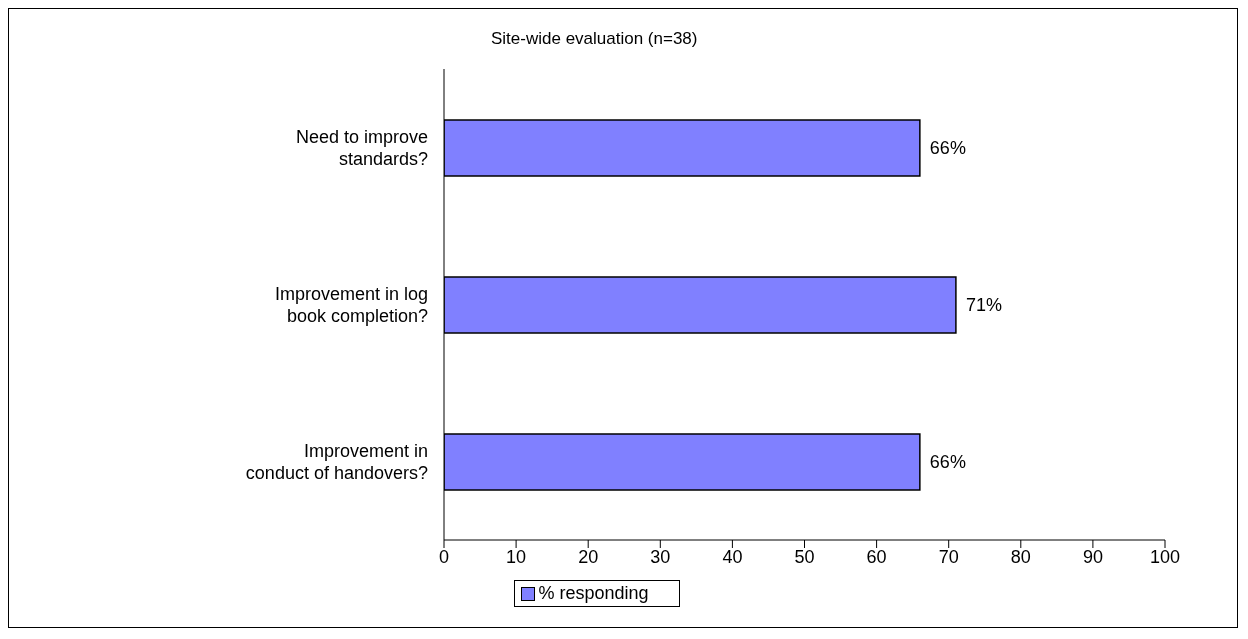  What do you see at coordinates (732, 556) in the screenshot?
I see `x-tick-label: 40` at bounding box center [732, 556].